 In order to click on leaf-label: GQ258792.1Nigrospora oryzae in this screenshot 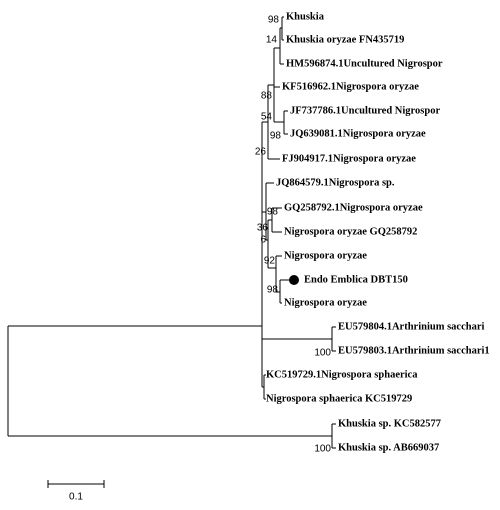, I will do `click(353, 207)`.